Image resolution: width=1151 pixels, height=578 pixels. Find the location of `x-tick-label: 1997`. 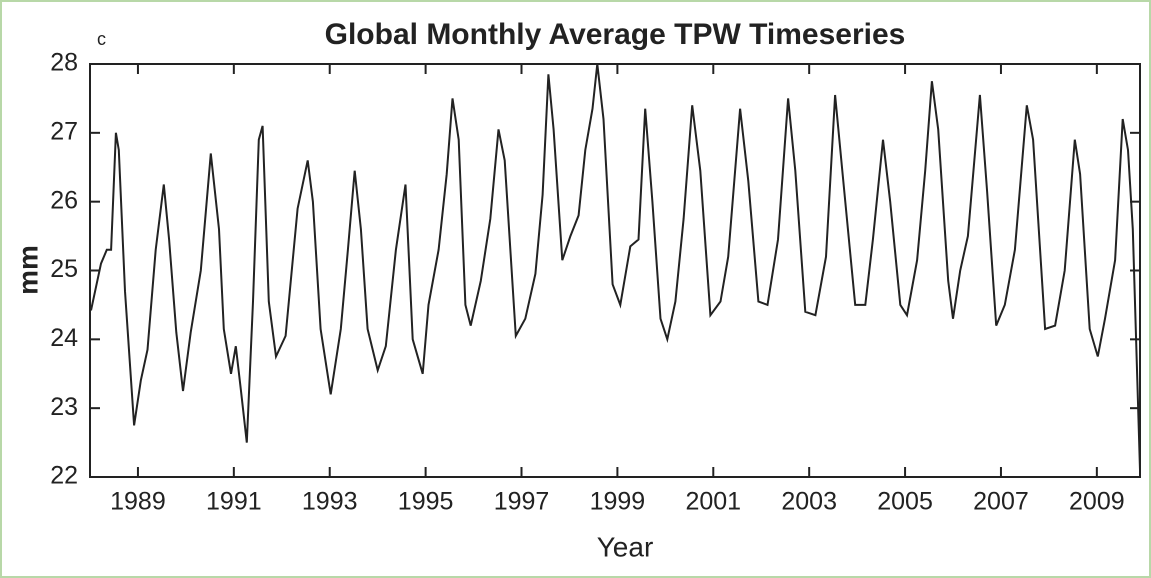

x-tick-label: 1997 is located at coordinates (522, 502).